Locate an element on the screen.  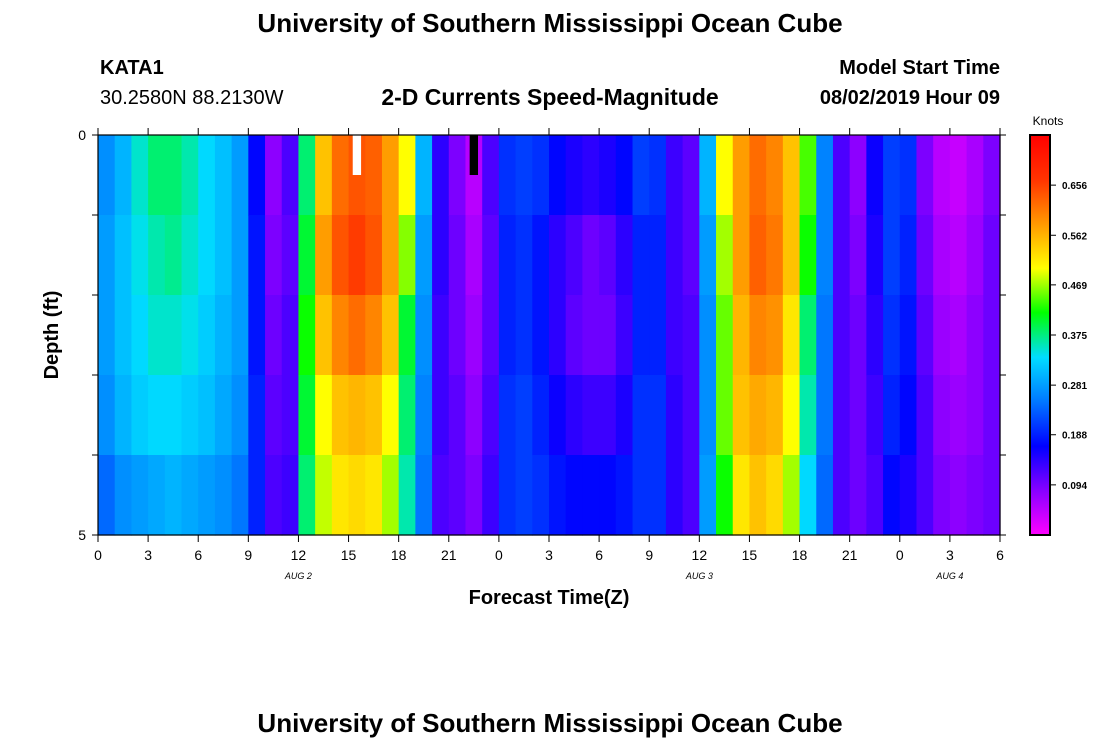
colorbar-tick-label: 0.562 is located at coordinates (1074, 236).